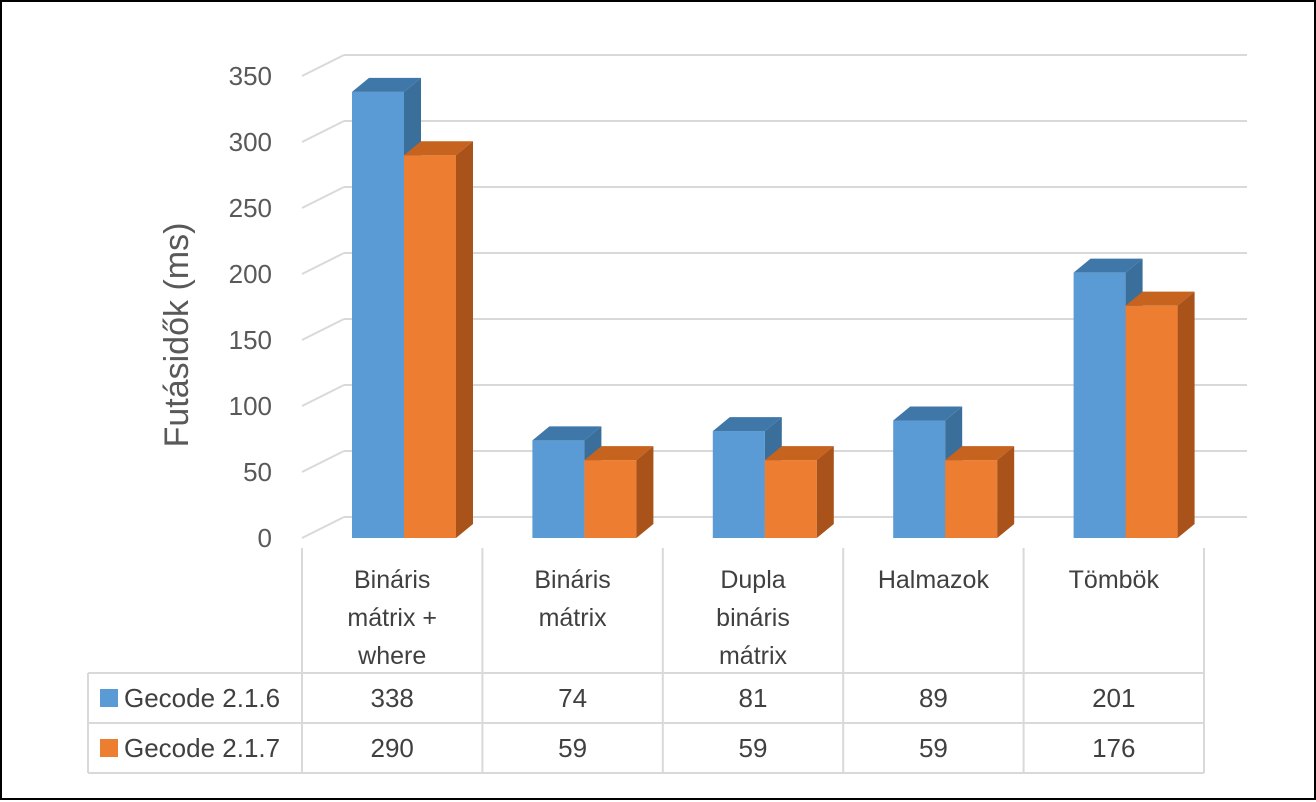 The width and height of the screenshot is (1316, 802). What do you see at coordinates (250, 406) in the screenshot?
I see `y-tick-label: 100` at bounding box center [250, 406].